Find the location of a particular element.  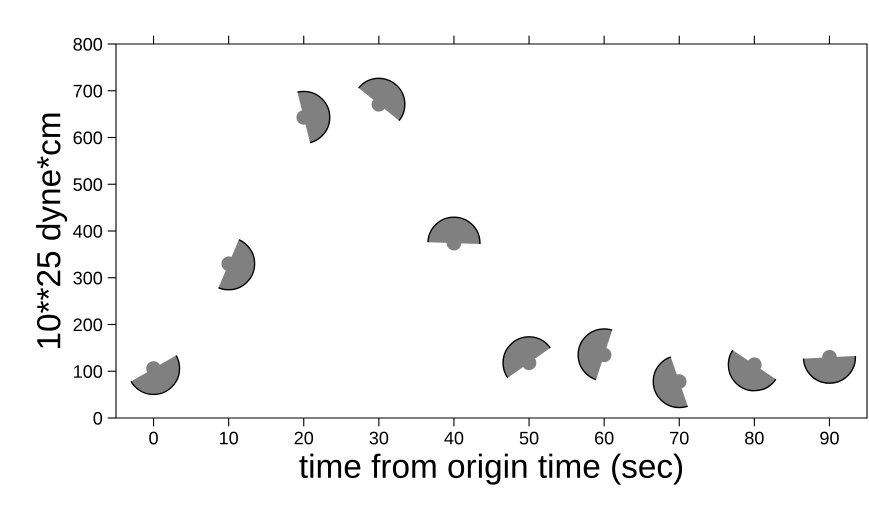

x-tick-label: 60 is located at coordinates (604, 438).